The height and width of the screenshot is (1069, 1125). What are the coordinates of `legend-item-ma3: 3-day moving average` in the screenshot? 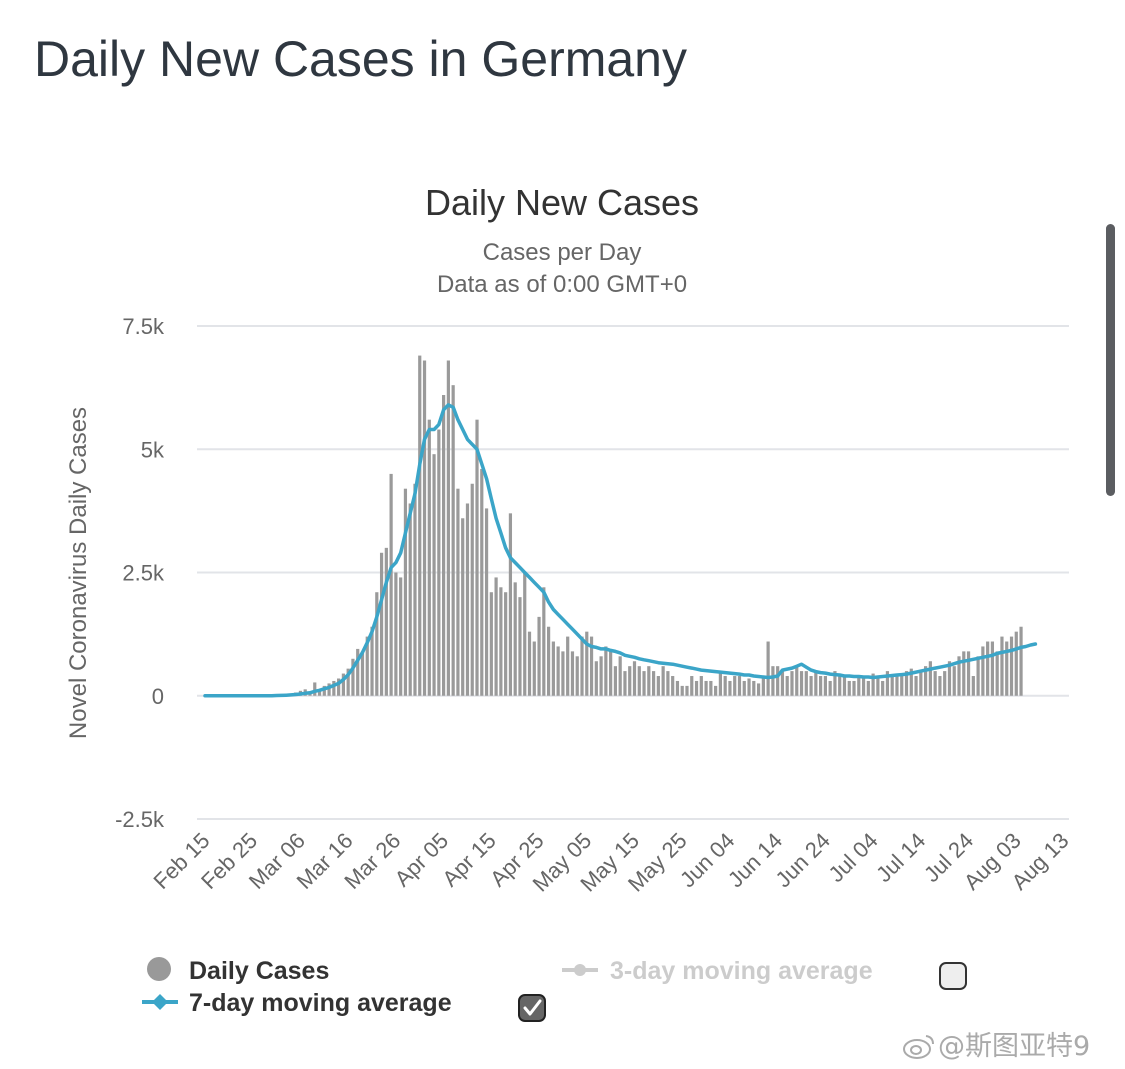 It's located at (717, 971).